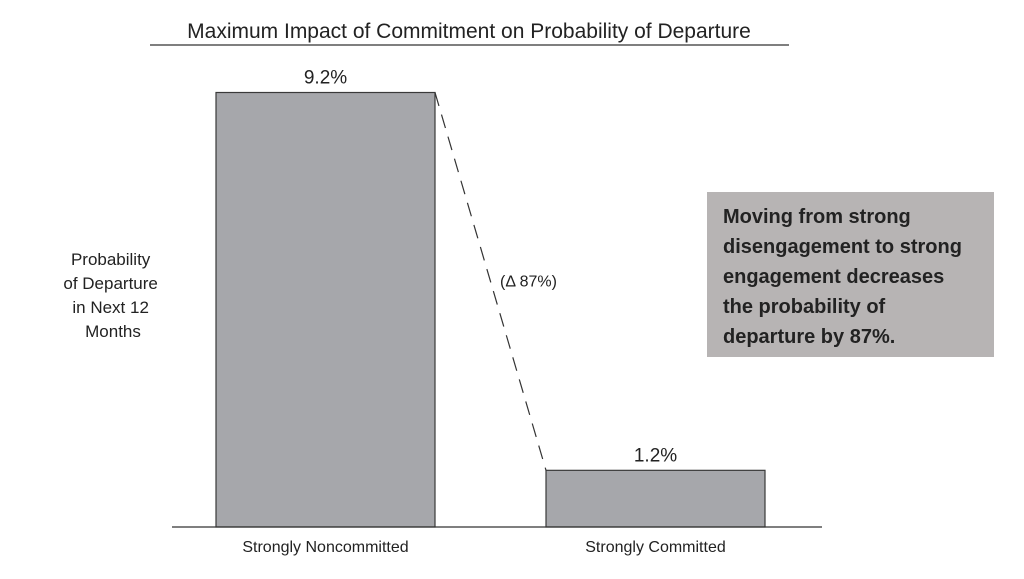  I want to click on category-label: Strongly Committed, so click(655, 547).